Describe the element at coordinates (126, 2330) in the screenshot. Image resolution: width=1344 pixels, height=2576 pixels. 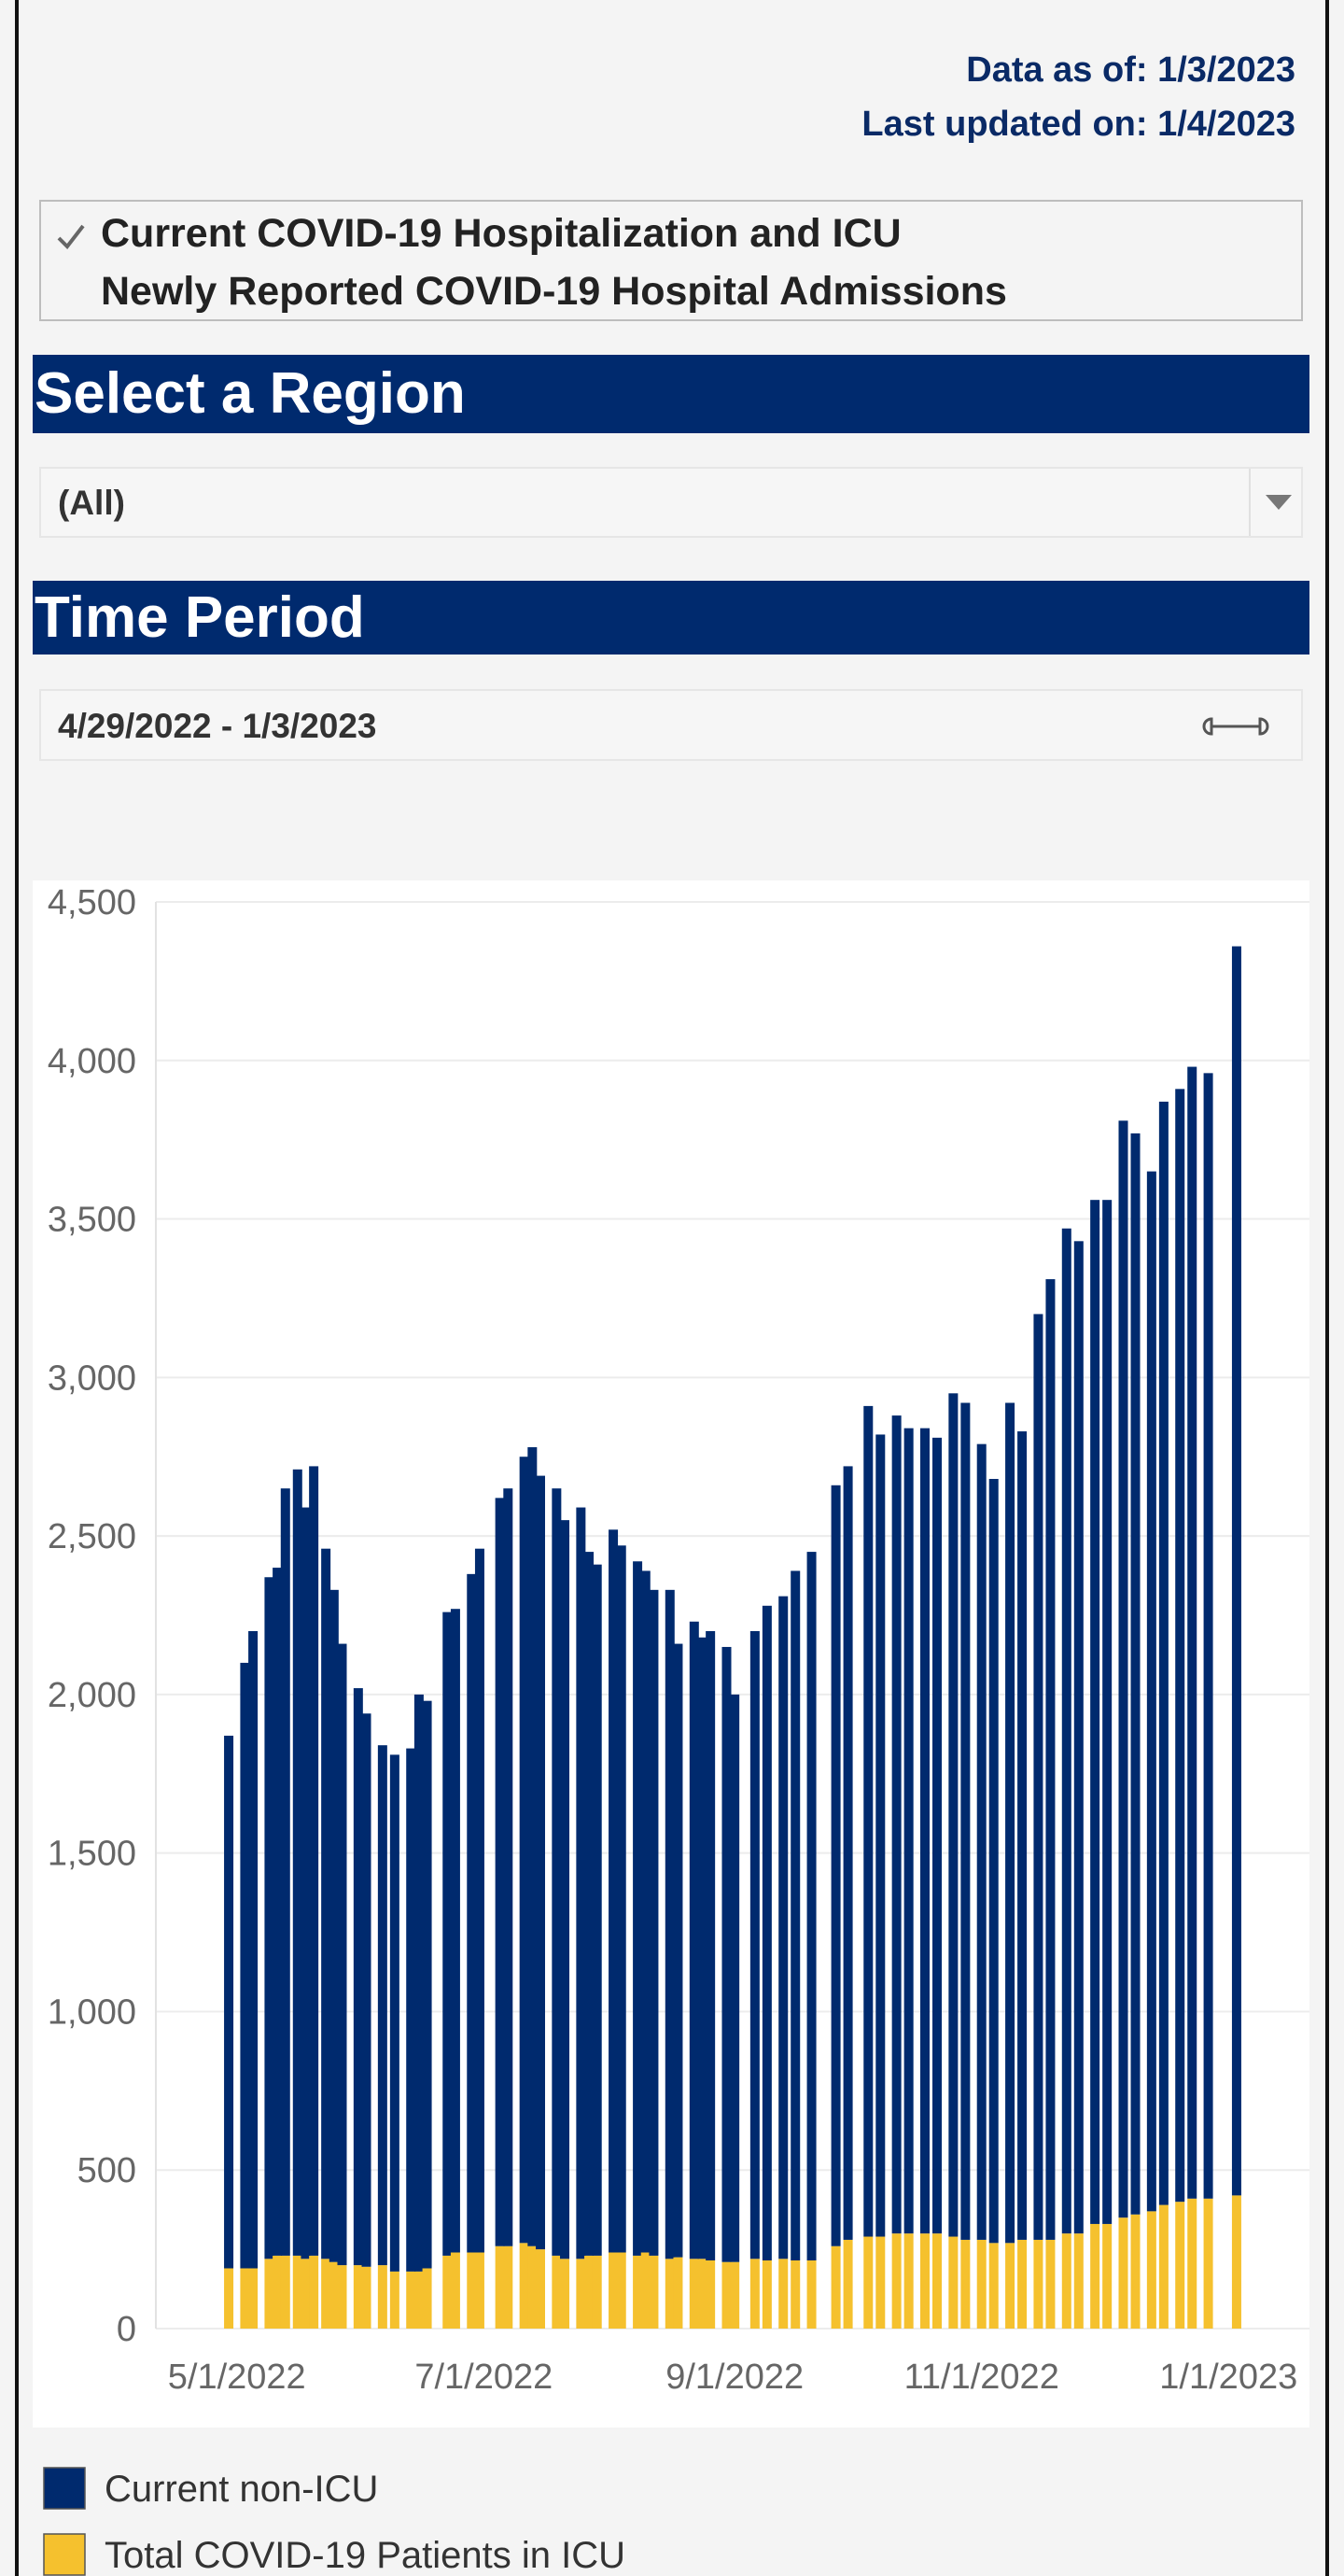
I see `y-tick-label: 0` at that location.